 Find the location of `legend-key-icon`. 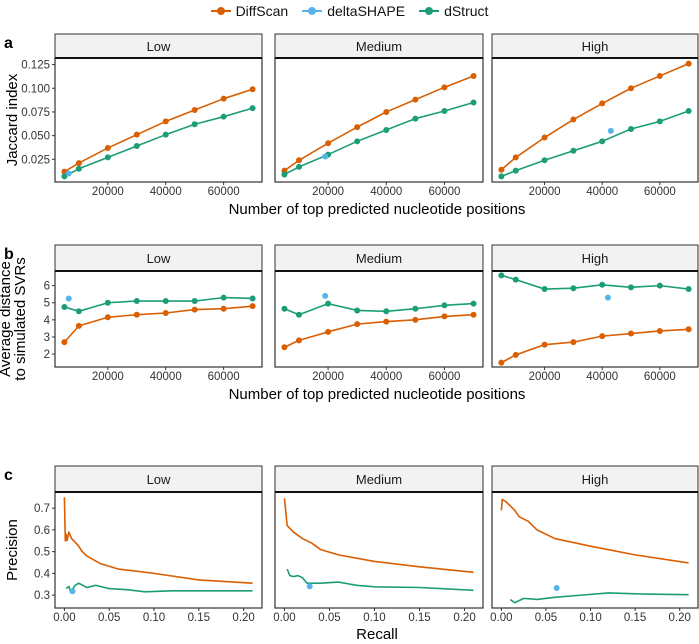

legend-key-icon is located at coordinates (429, 11).